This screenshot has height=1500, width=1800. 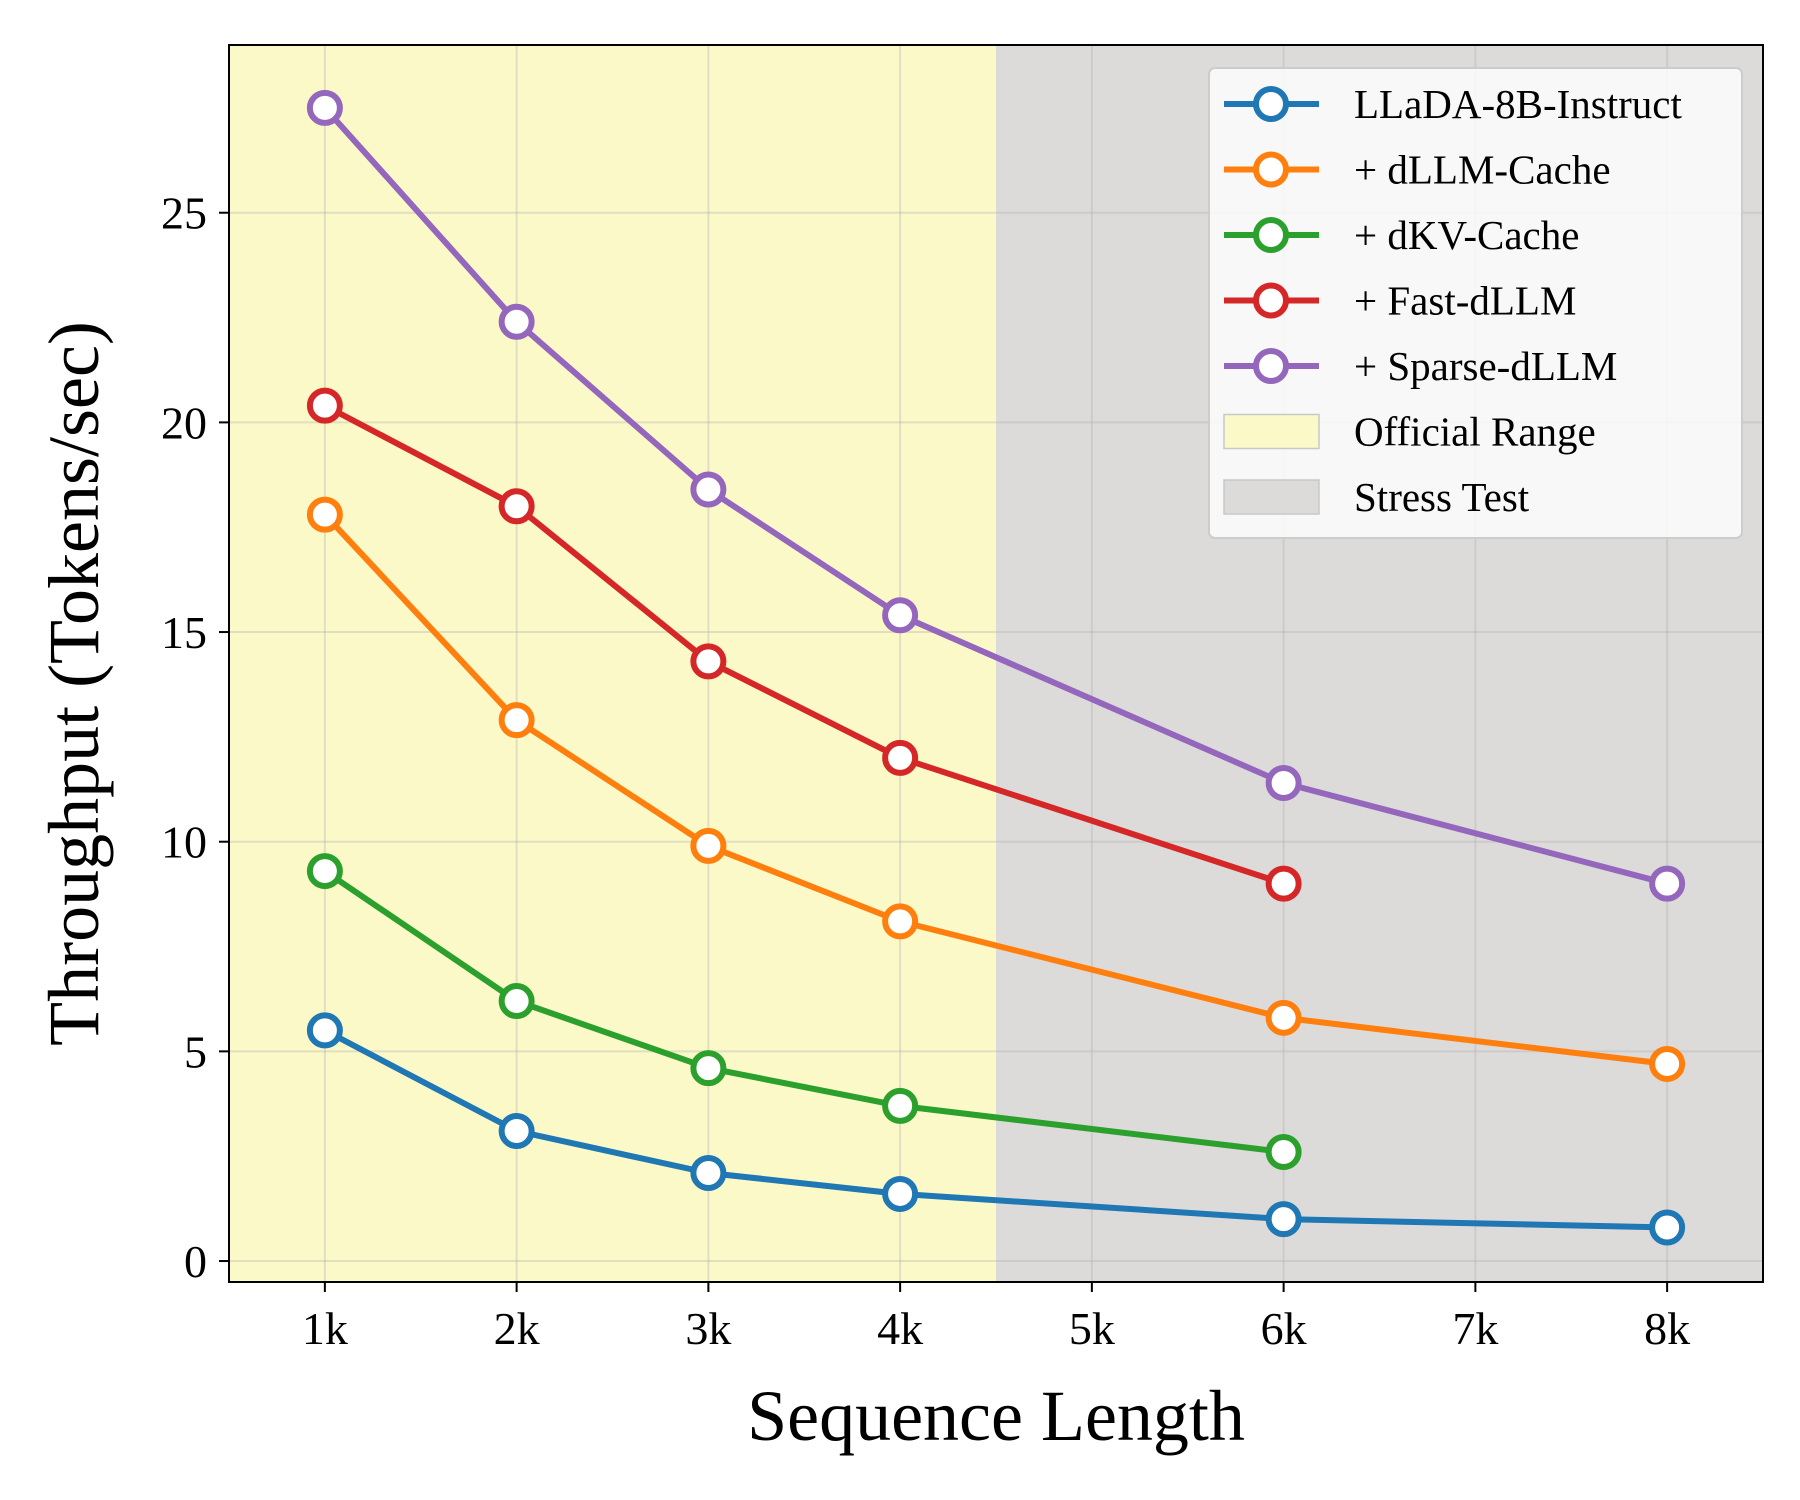 What do you see at coordinates (1442, 497) in the screenshot?
I see `legend-label: Stress Test` at bounding box center [1442, 497].